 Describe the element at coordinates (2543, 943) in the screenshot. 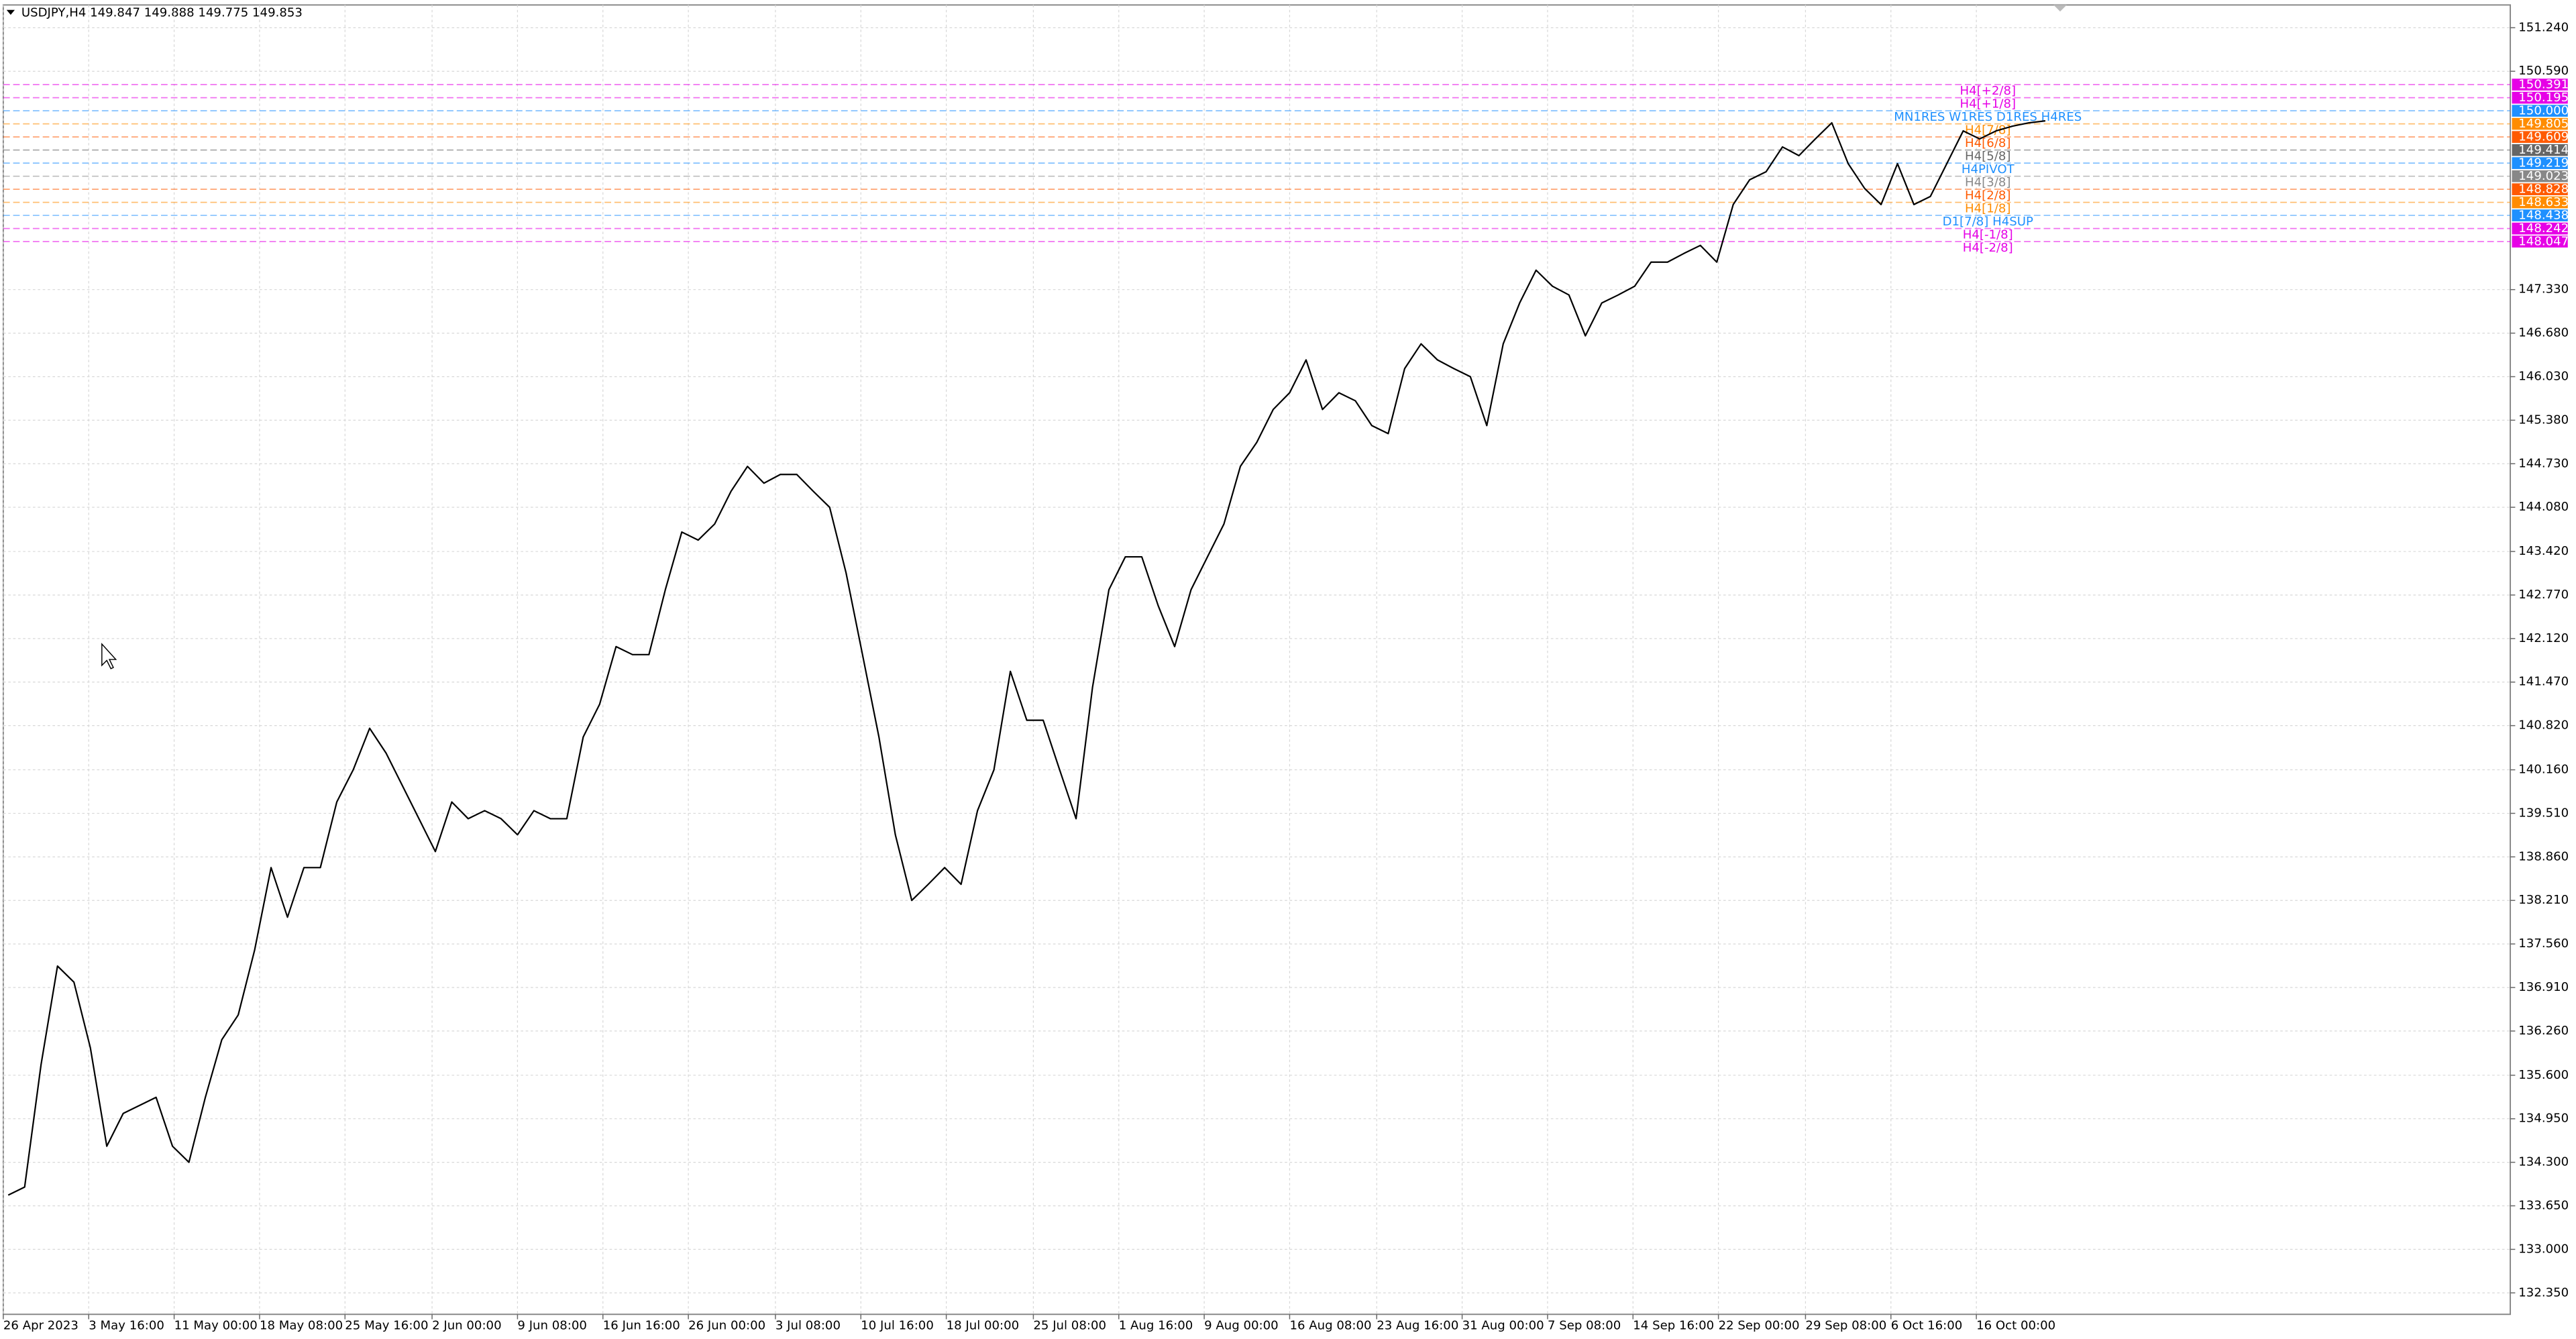

I see `y-tick-label: 137.560` at that location.